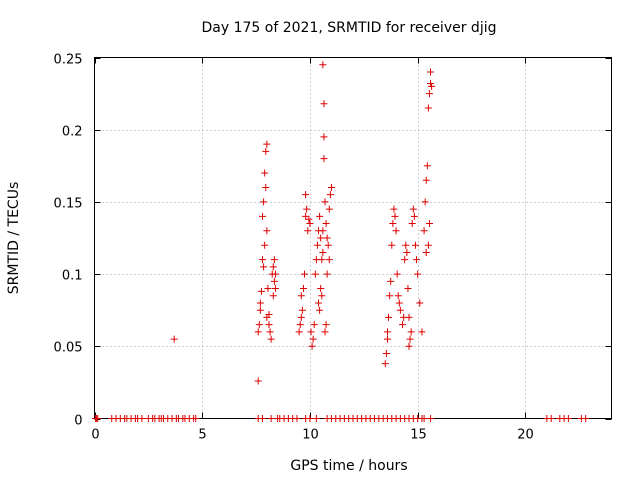 This screenshot has height=480, width=640. Describe the element at coordinates (14, 238) in the screenshot. I see `y-axis-label: SRMTID / TECUs` at that location.